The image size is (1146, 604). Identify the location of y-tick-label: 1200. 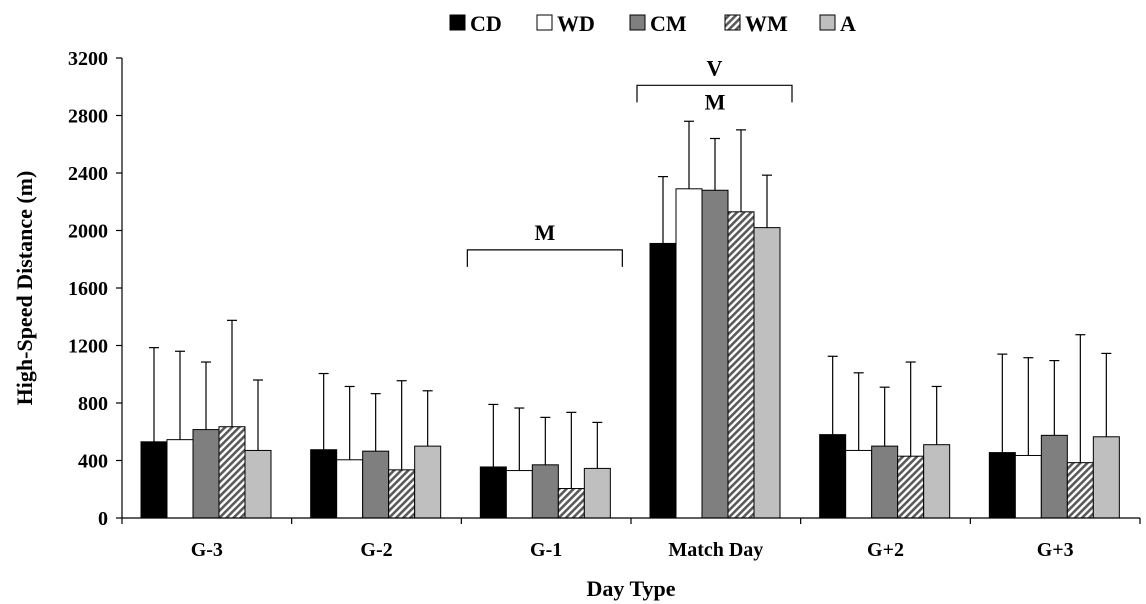
(88, 347).